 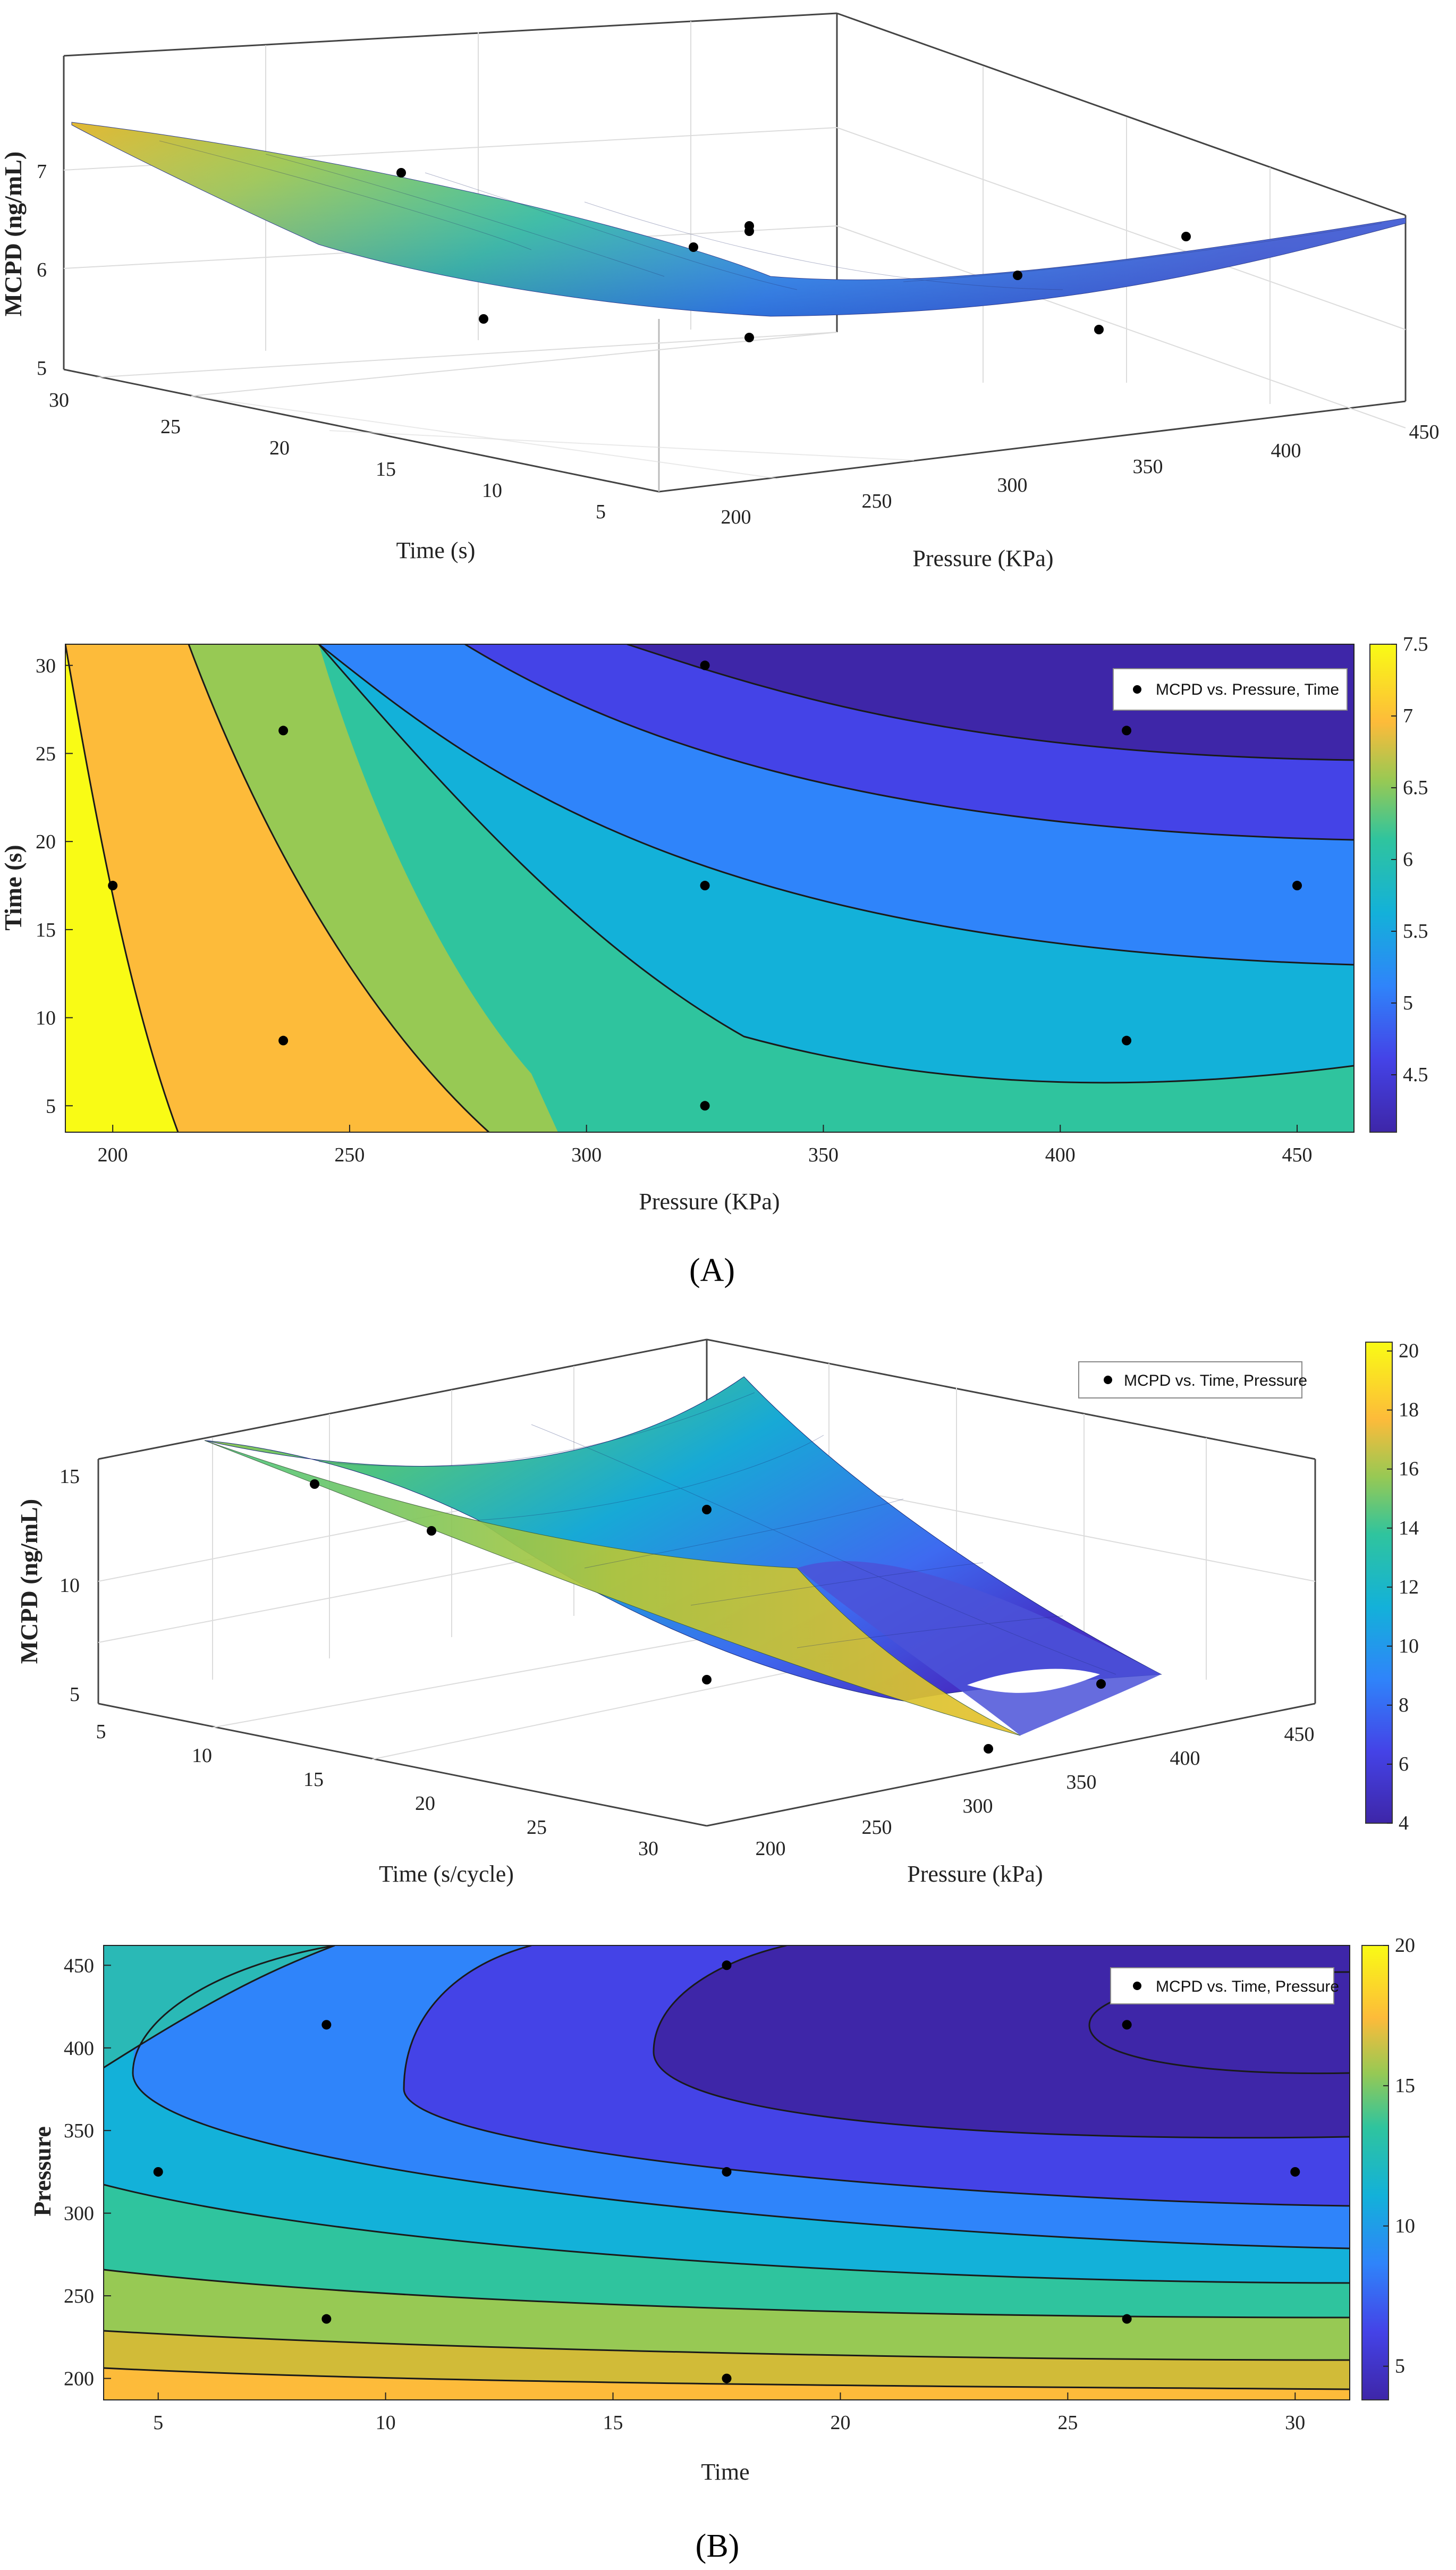 I want to click on x-tick-label: 200, so click(x=113, y=1155).